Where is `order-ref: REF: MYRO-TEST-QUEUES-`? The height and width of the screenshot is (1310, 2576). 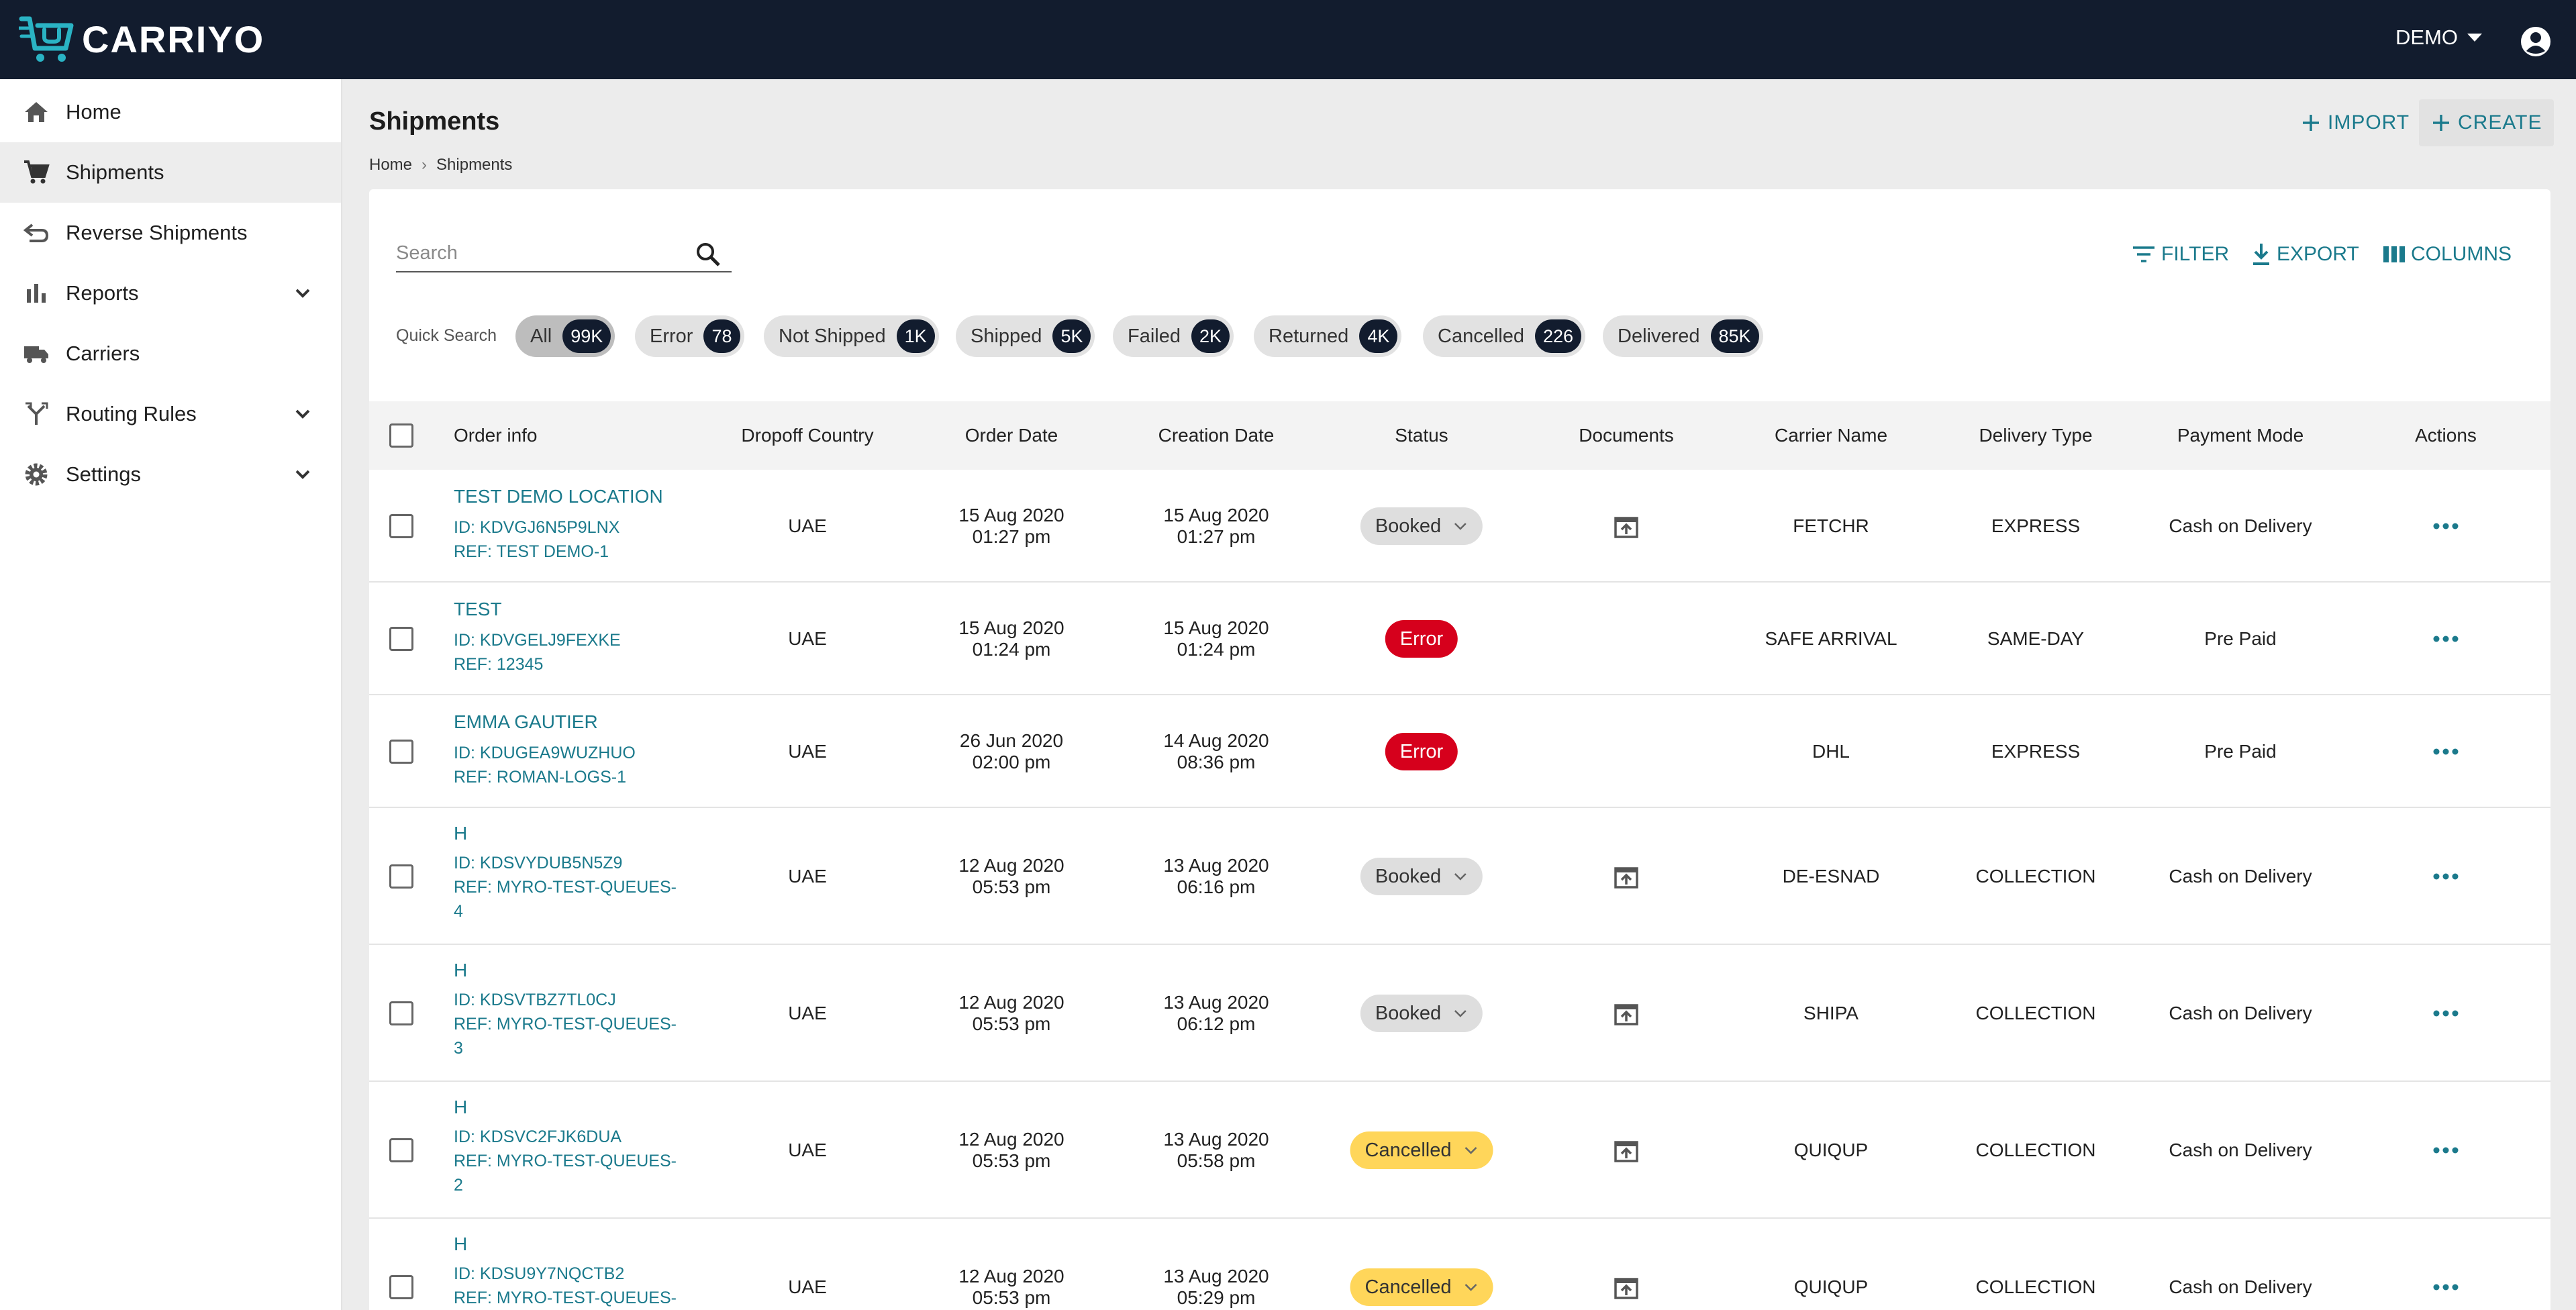
order-ref: REF: MYRO-TEST-QUEUES- is located at coordinates (565, 1298).